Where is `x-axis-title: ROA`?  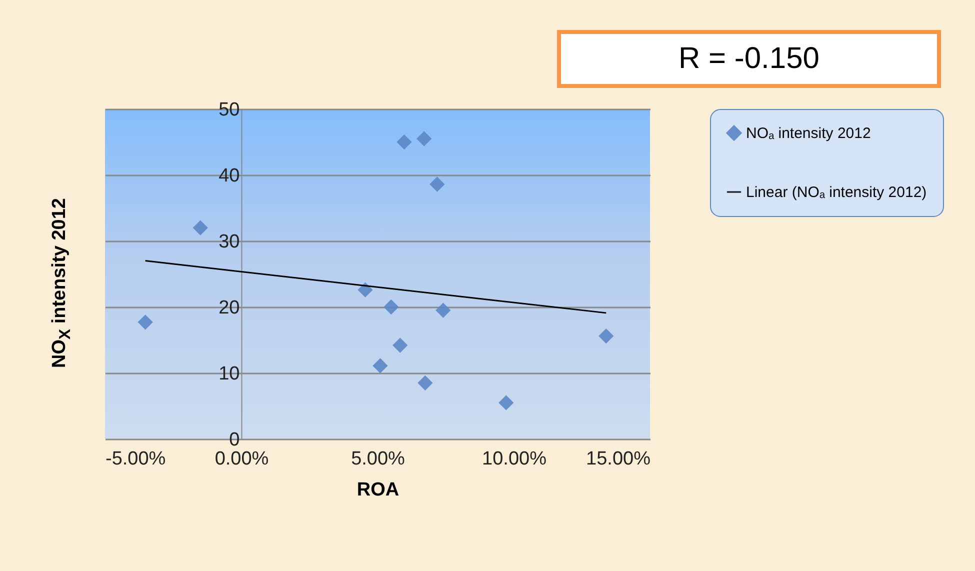
x-axis-title: ROA is located at coordinates (378, 490).